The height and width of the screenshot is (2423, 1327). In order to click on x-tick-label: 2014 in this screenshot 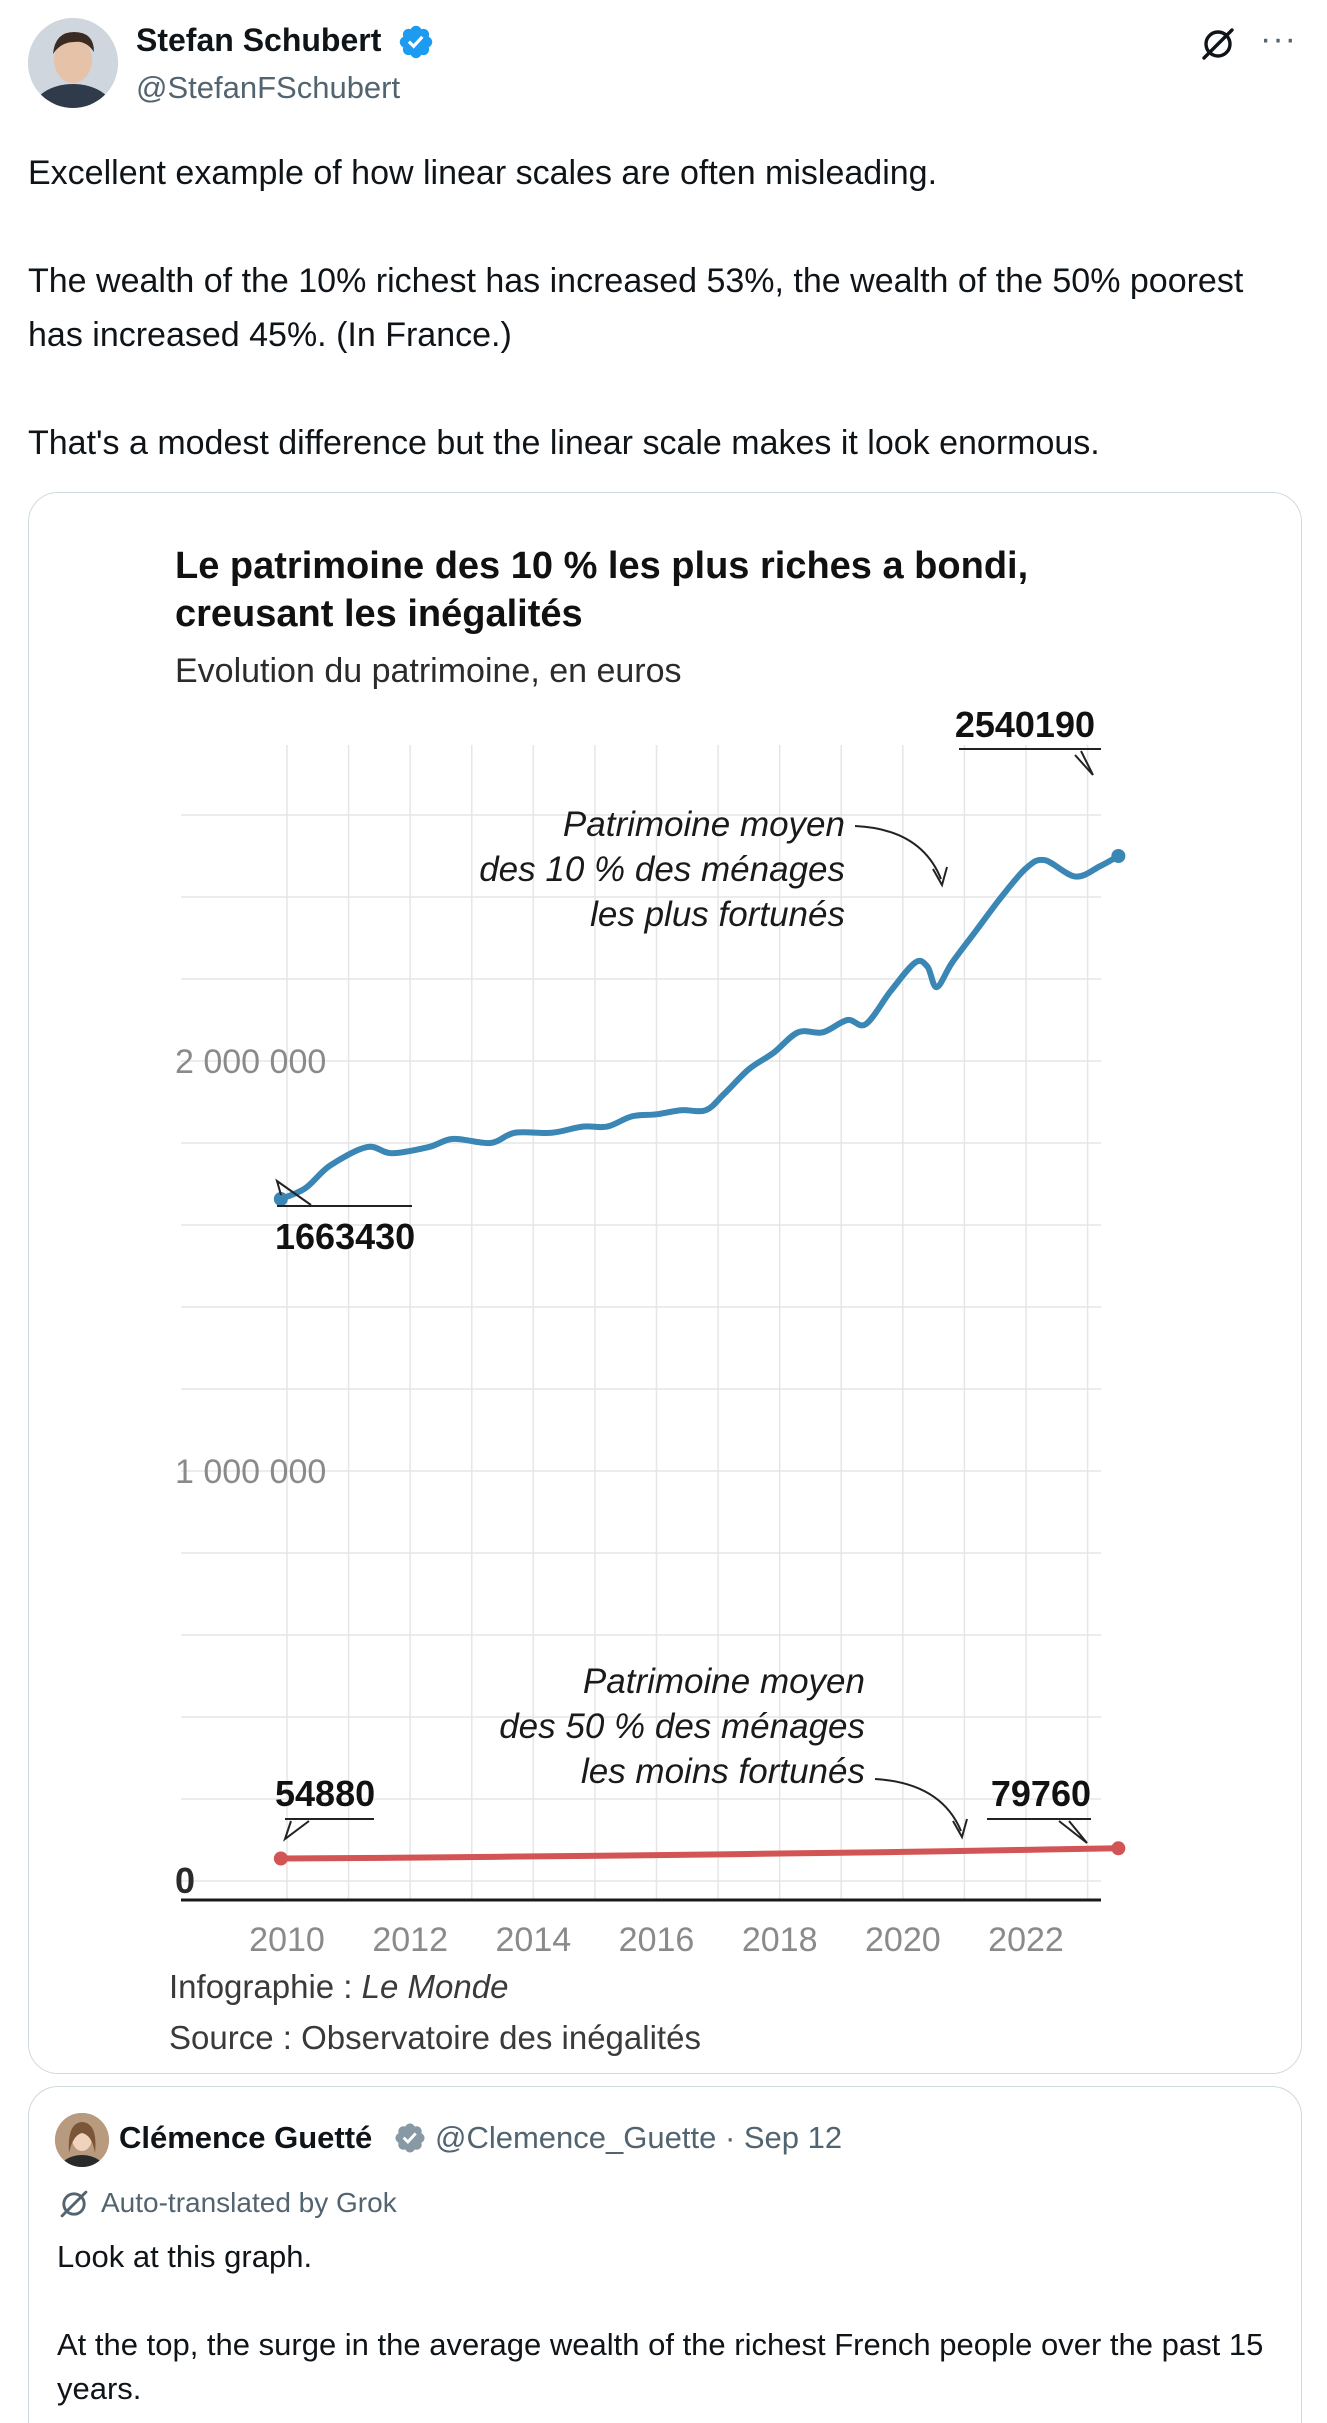, I will do `click(534, 1940)`.